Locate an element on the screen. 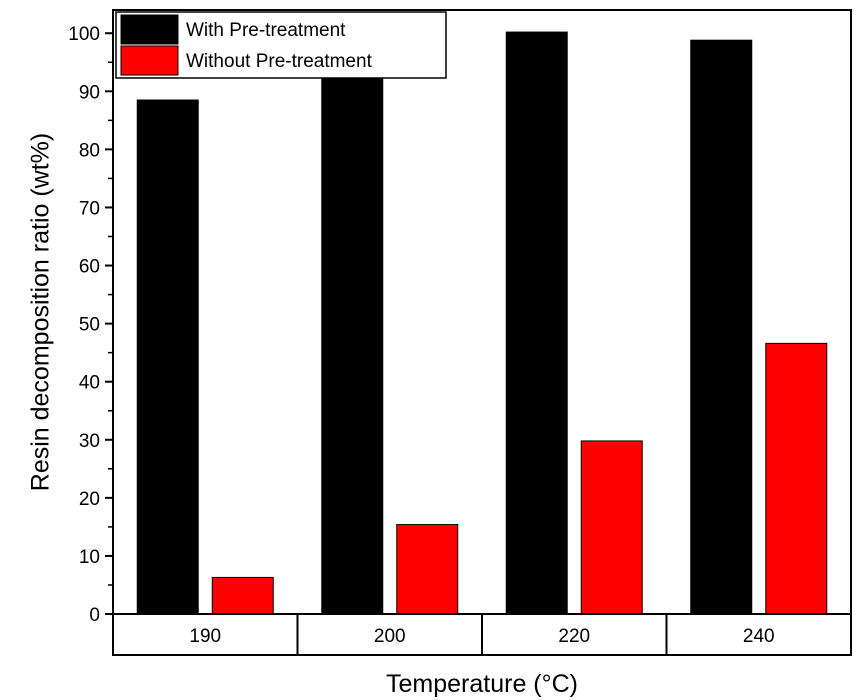 The width and height of the screenshot is (857, 700). legend-label-without-pretreatment: Without Pre-treatment is located at coordinates (279, 61).